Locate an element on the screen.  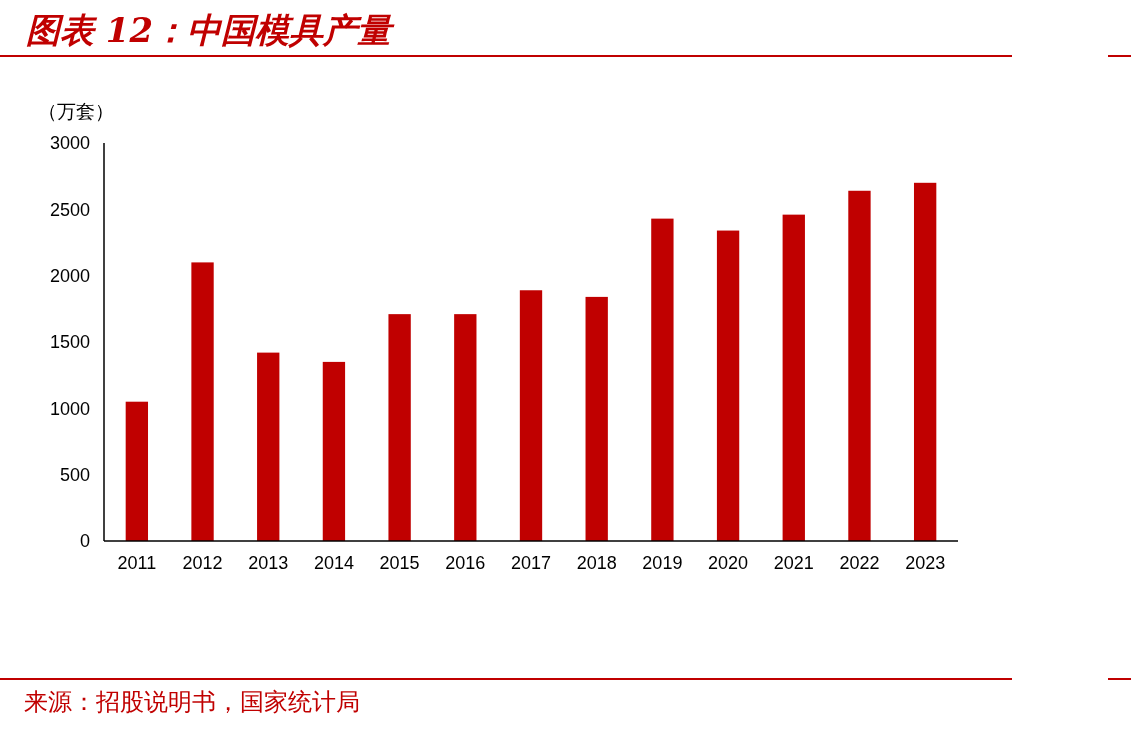
x-tick-label: 2023 is located at coordinates (925, 563).